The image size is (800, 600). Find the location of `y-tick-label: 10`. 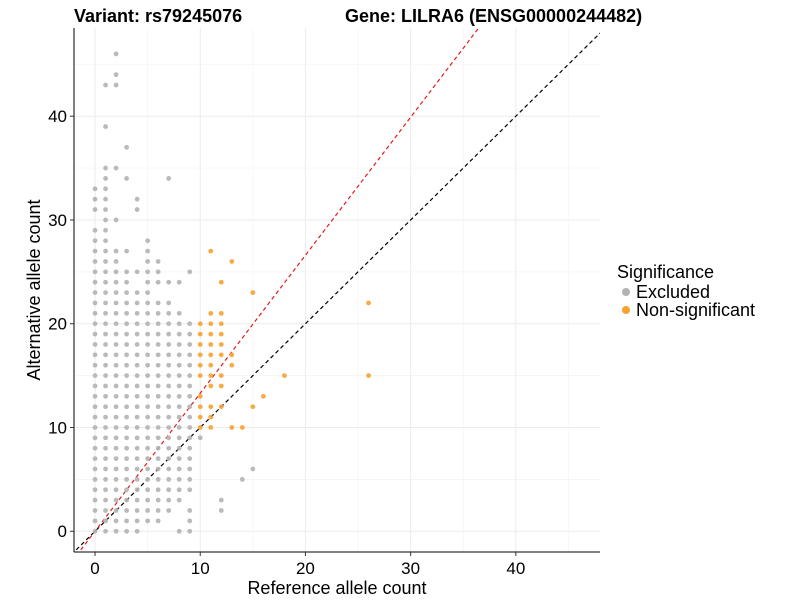

y-tick-label: 10 is located at coordinates (57, 427).